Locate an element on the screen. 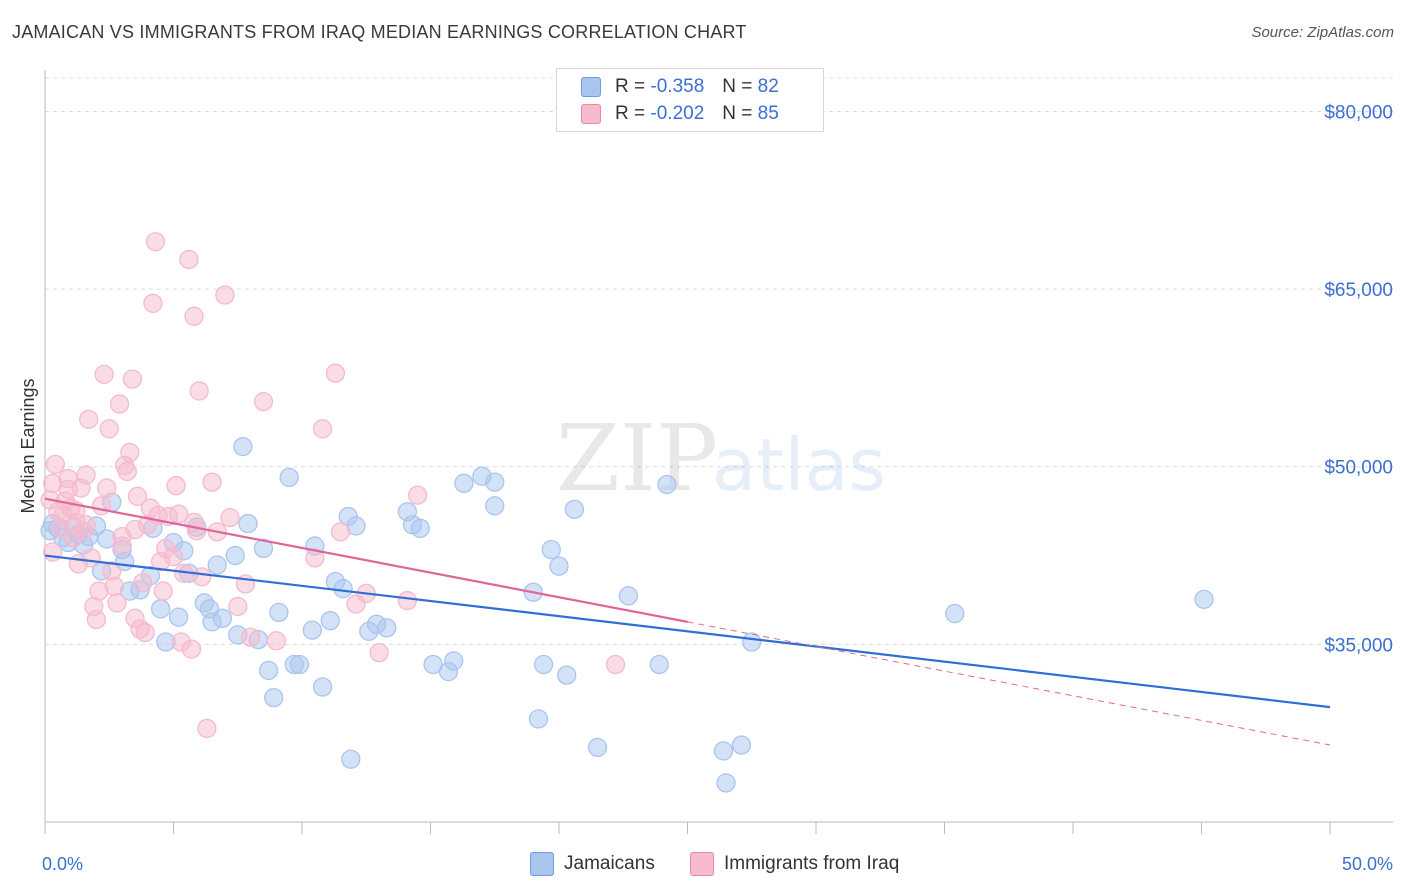  legend-item-iraq: Immigrants from Iraq is located at coordinates (794, 864).